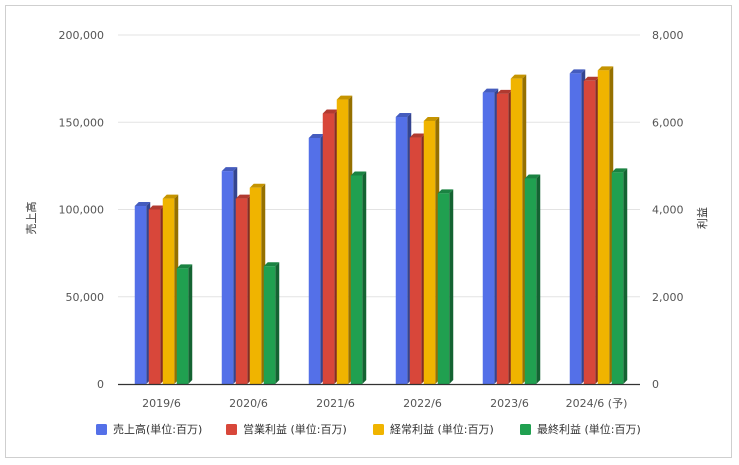 This screenshot has width=739, height=465. I want to click on y2-axis-title: 利益, so click(702, 218).